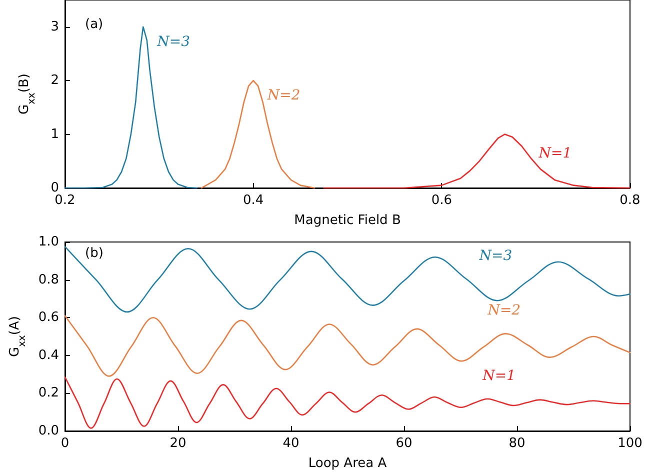  Describe the element at coordinates (48, 431) in the screenshot. I see `y-tick-label: 0.0` at that location.